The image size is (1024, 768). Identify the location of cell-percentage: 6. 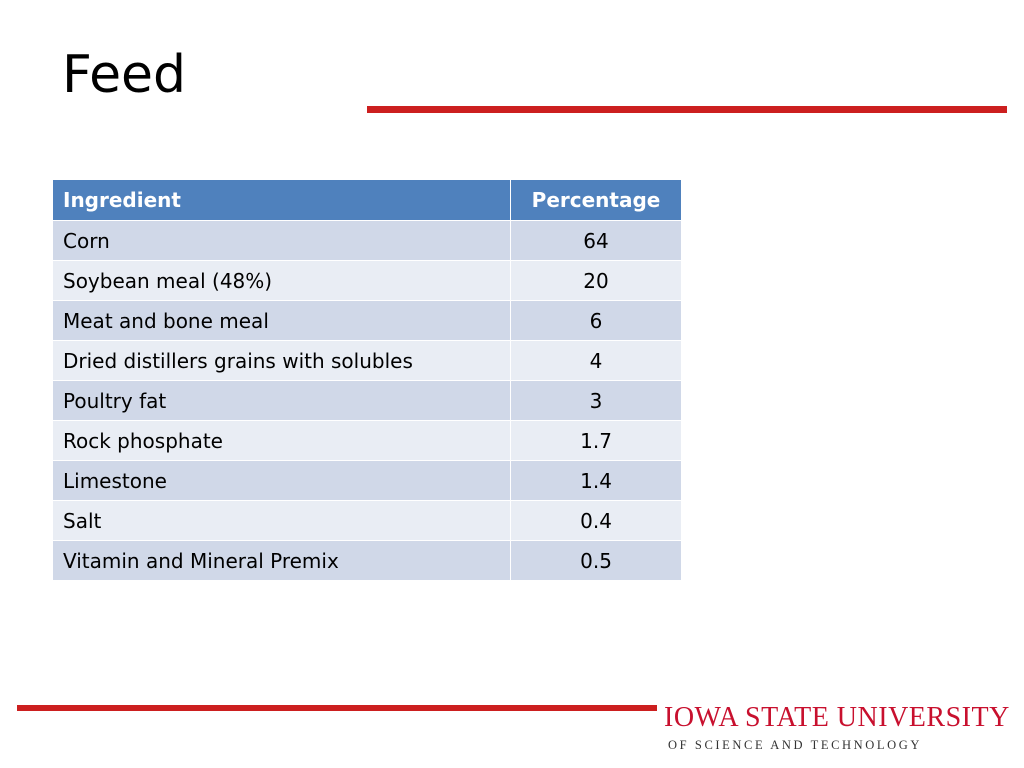
(596, 320).